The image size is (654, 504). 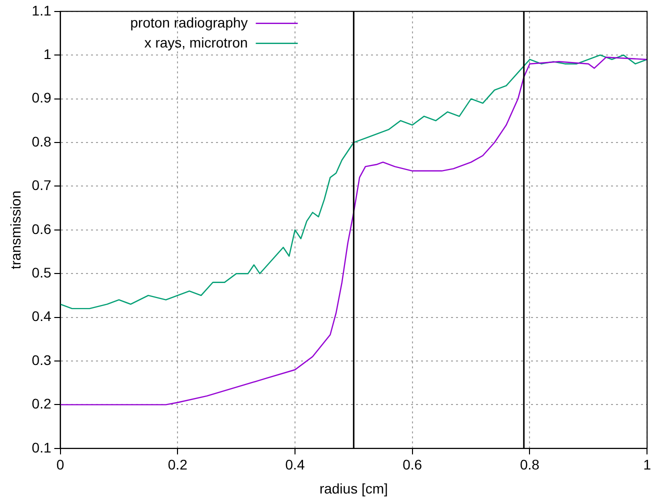 I want to click on y-tick-label: 0.4, so click(x=42, y=316).